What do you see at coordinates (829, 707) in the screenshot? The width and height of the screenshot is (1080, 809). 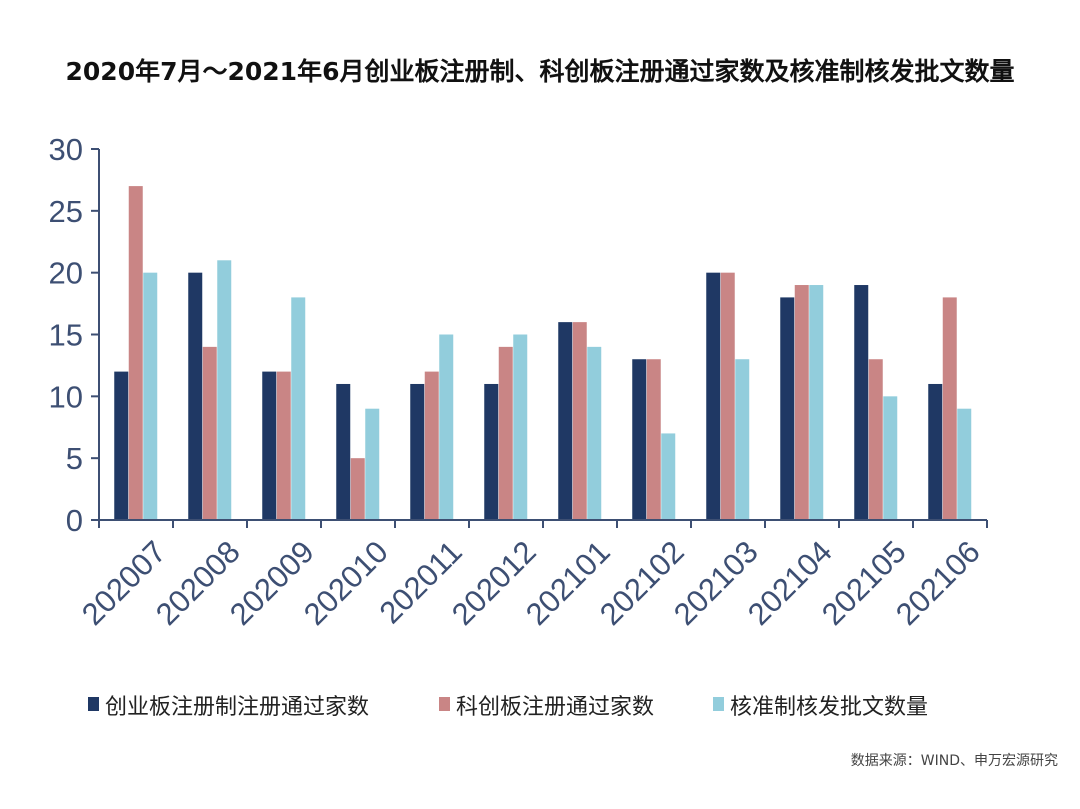 I see `legend-label: 核准制核发批文数量` at bounding box center [829, 707].